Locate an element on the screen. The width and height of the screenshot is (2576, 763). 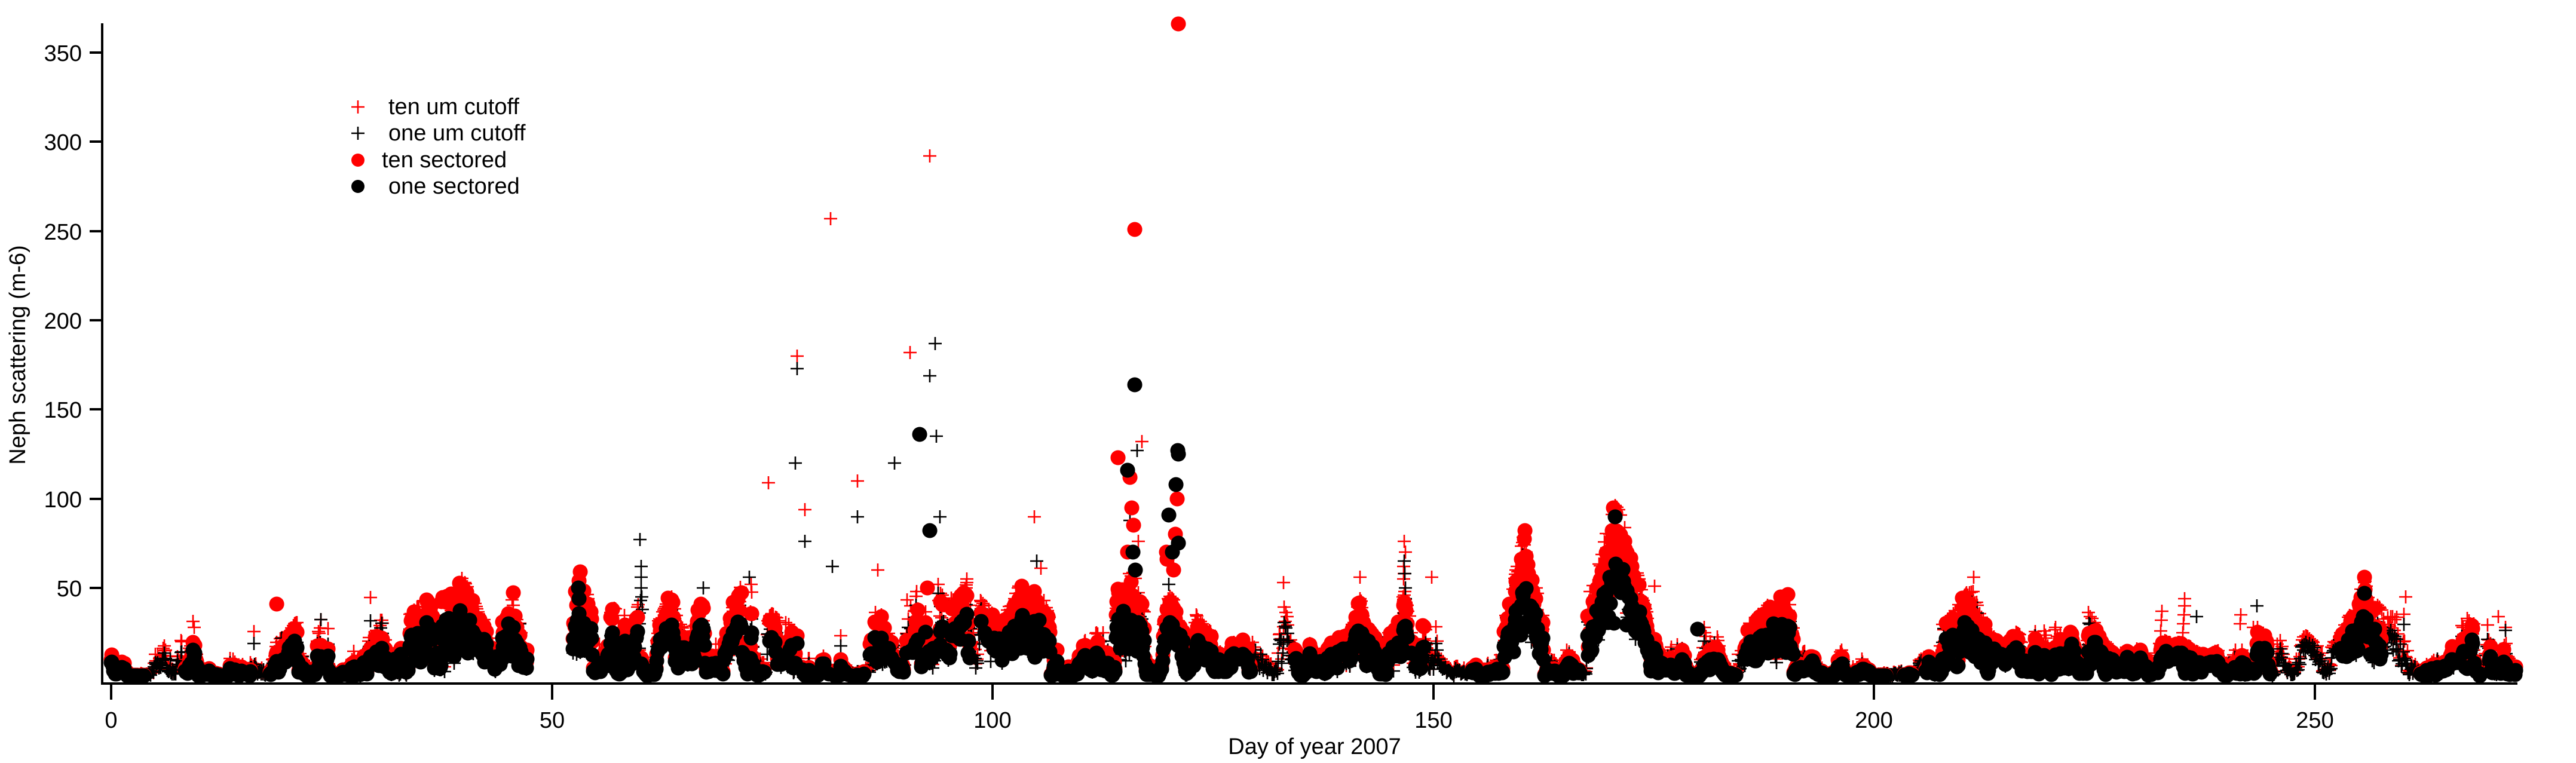
svg-text: 0 is located at coordinates (111, 720).